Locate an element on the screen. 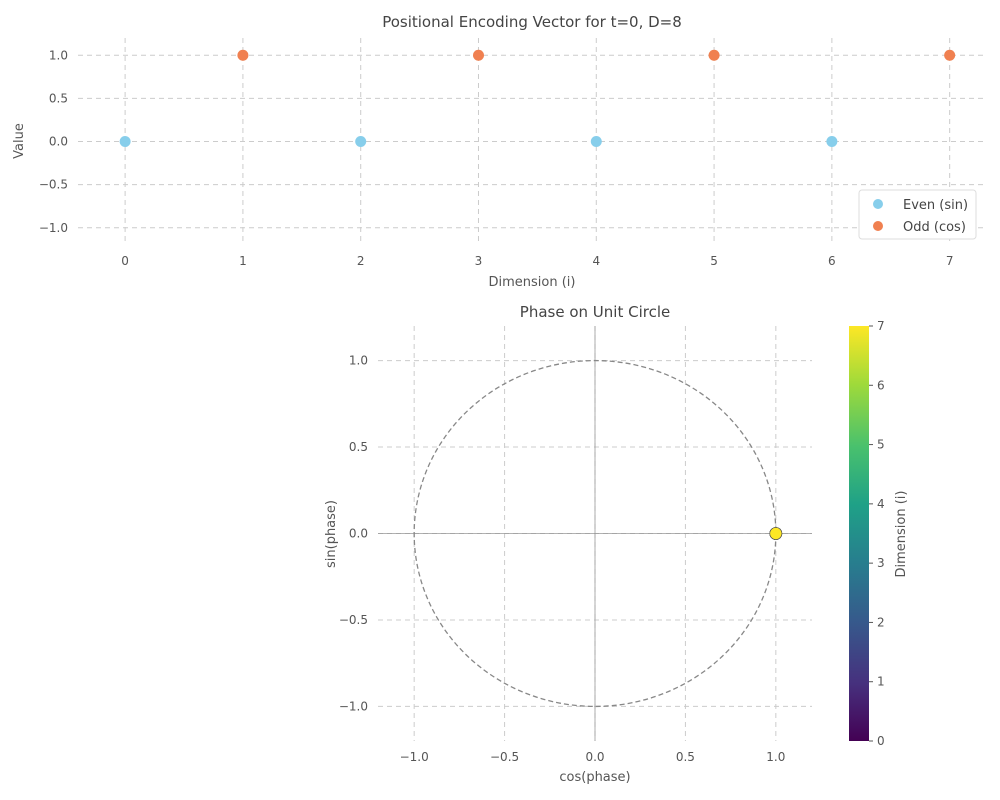 The image size is (1000, 800). chart2-y-tick-label: −1.0 is located at coordinates (353, 706).